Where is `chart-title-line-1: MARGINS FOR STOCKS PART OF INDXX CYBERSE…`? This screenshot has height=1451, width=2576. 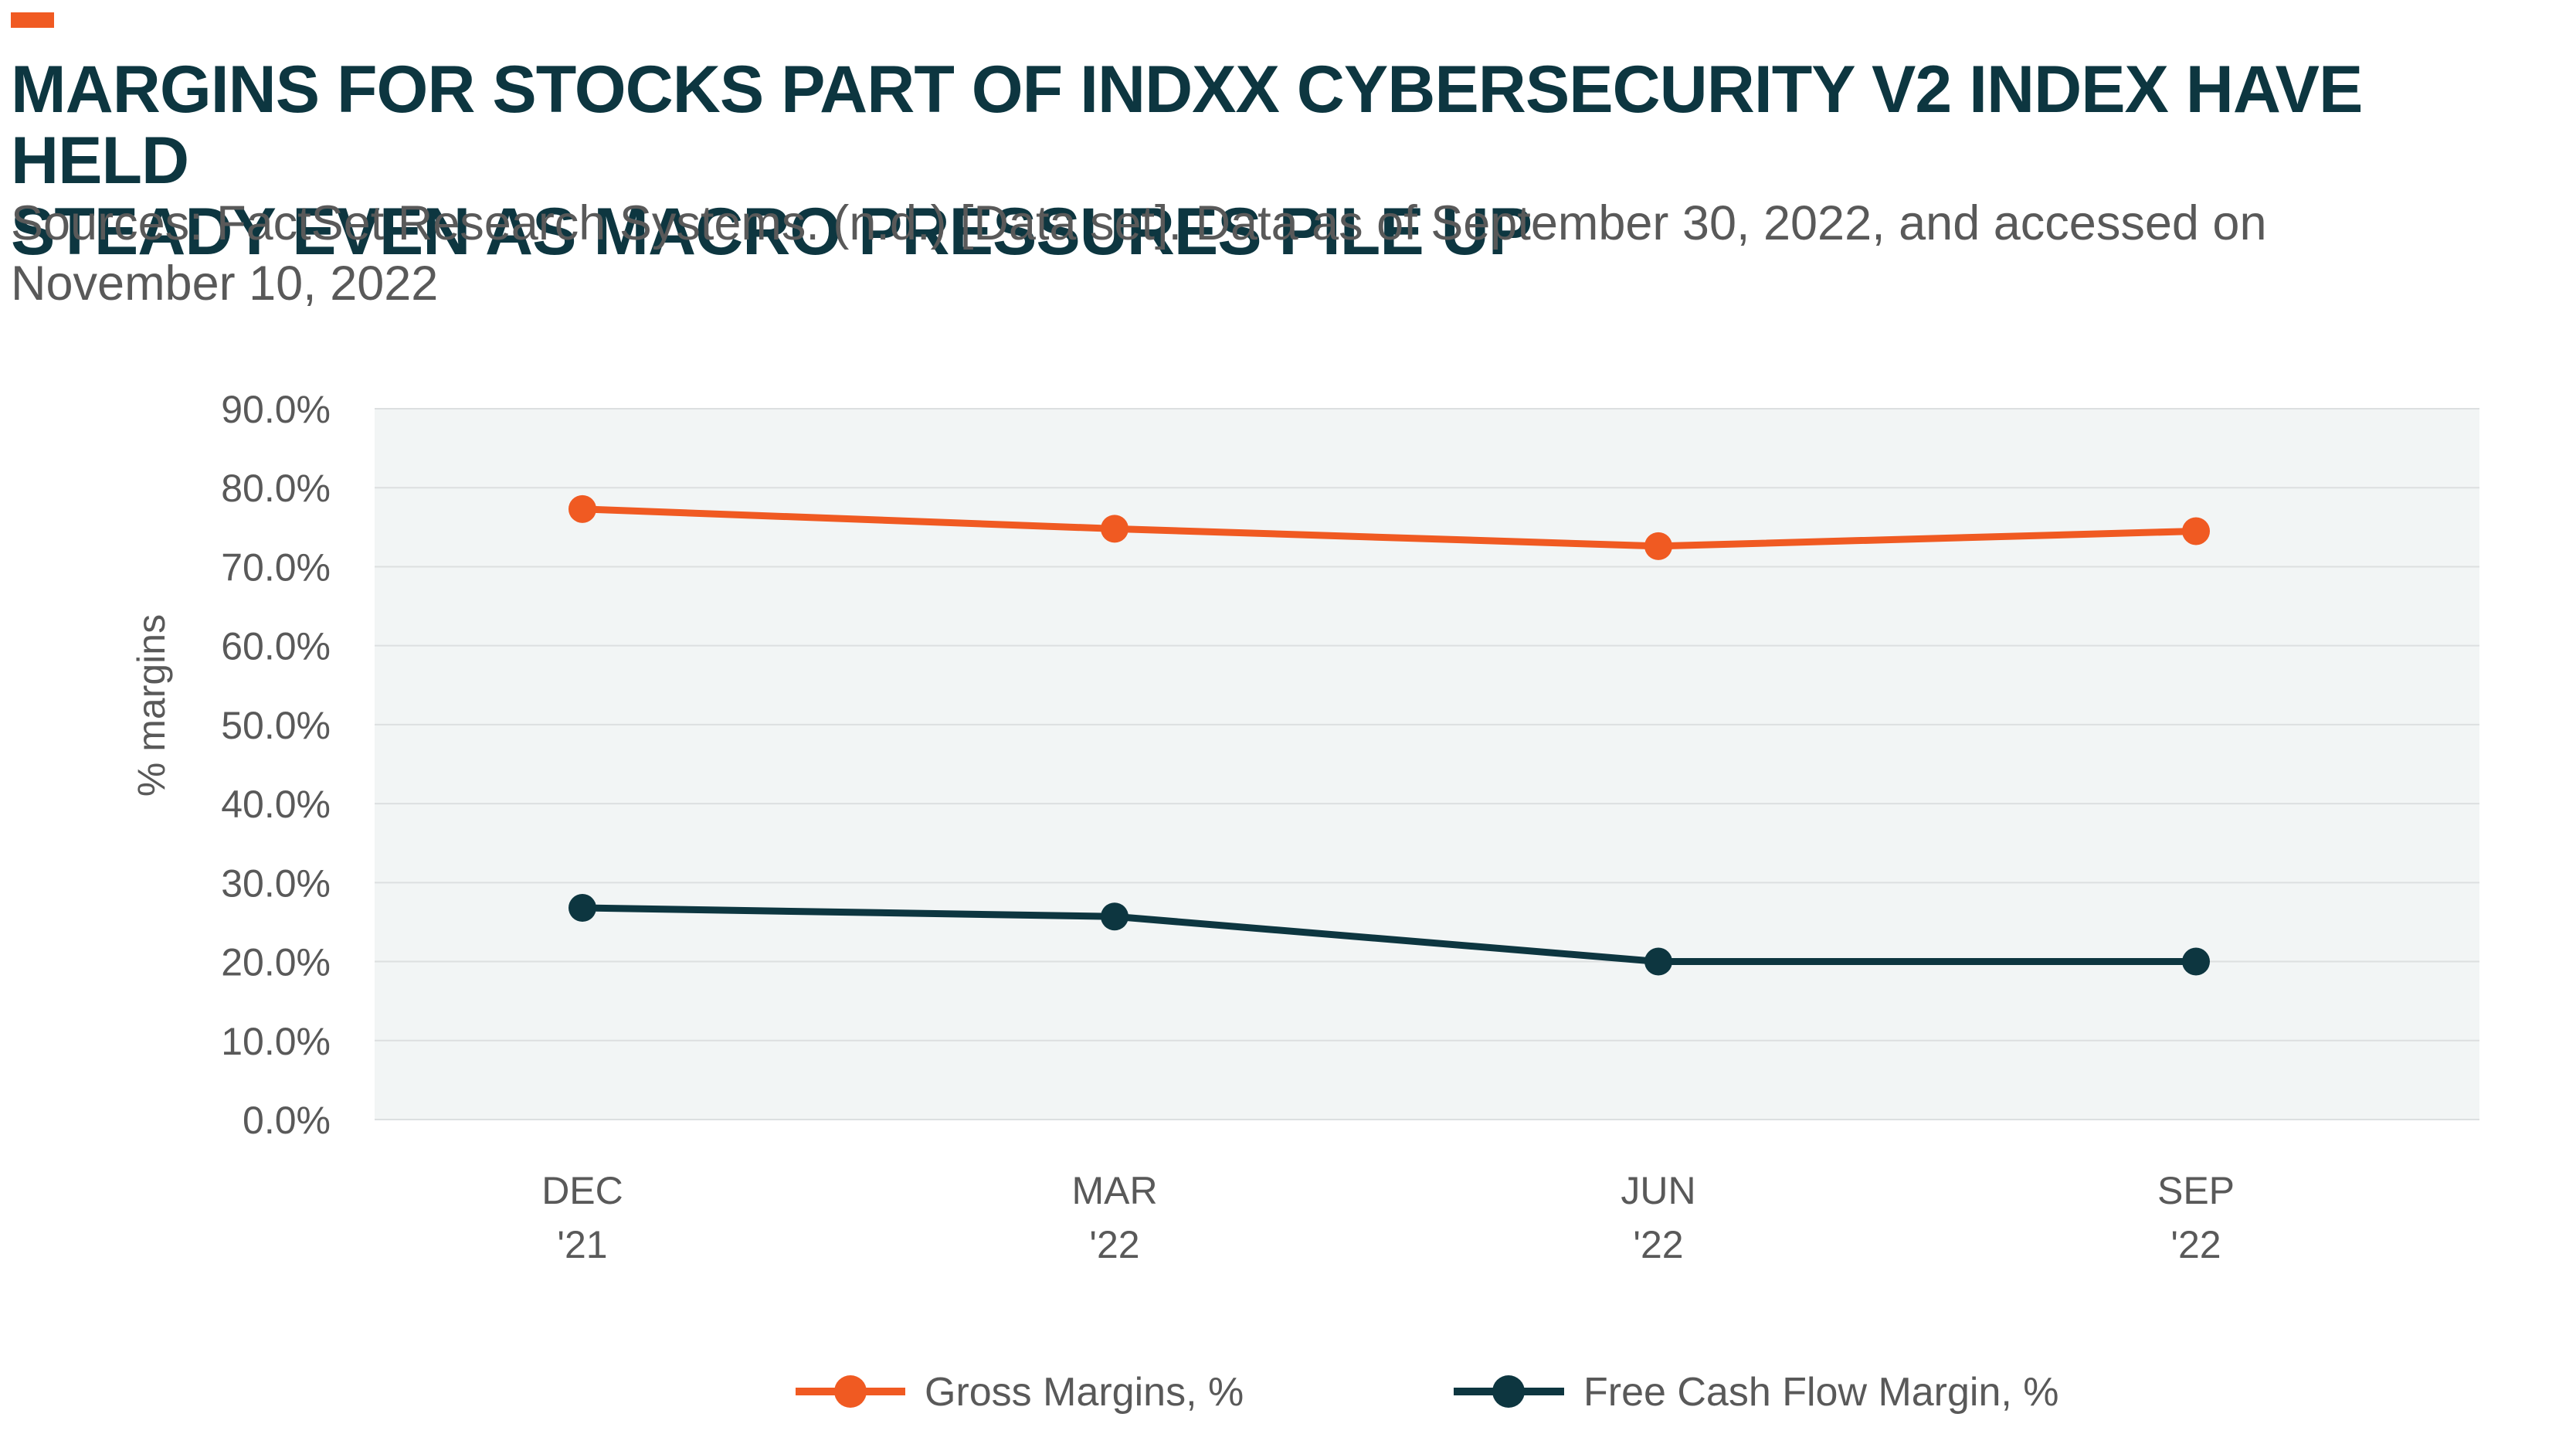
chart-title-line-1: MARGINS FOR STOCKS PART OF INDXX CYBERSE… is located at coordinates (1187, 125).